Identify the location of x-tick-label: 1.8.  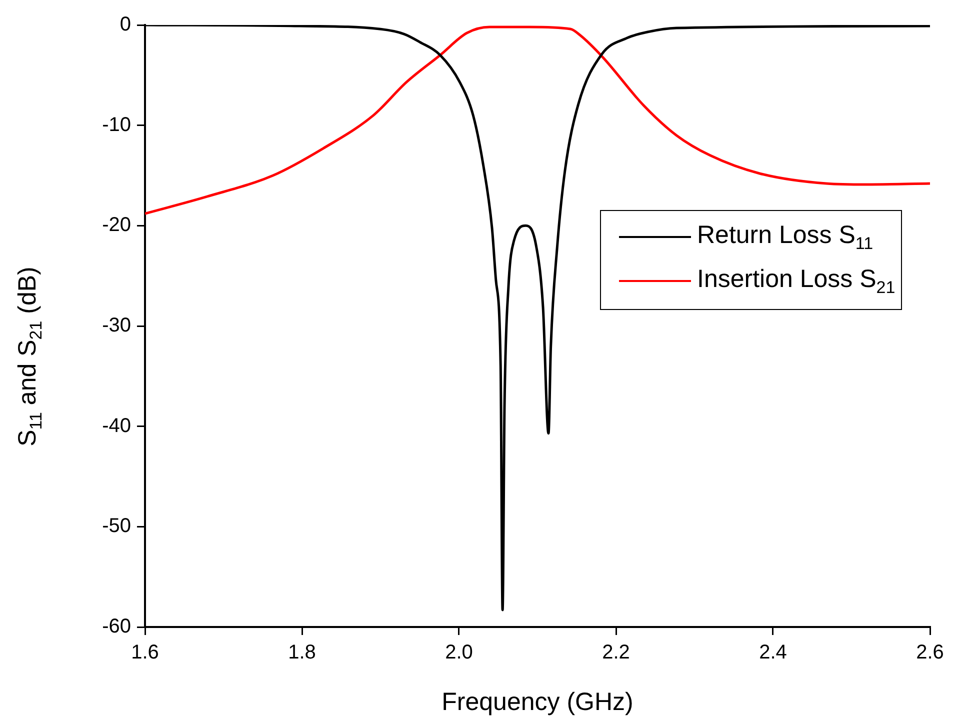
(302, 653).